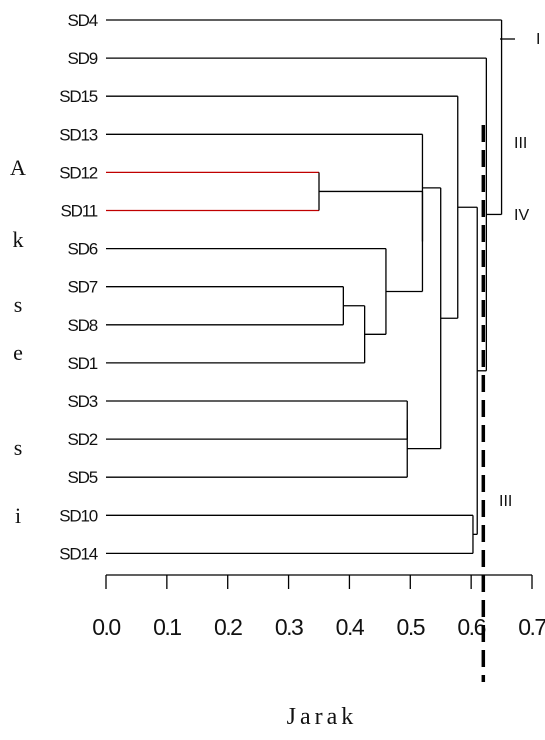 The image size is (545, 740). Describe the element at coordinates (78, 96) in the screenshot. I see `leaf-label-sd15: SD15` at that location.